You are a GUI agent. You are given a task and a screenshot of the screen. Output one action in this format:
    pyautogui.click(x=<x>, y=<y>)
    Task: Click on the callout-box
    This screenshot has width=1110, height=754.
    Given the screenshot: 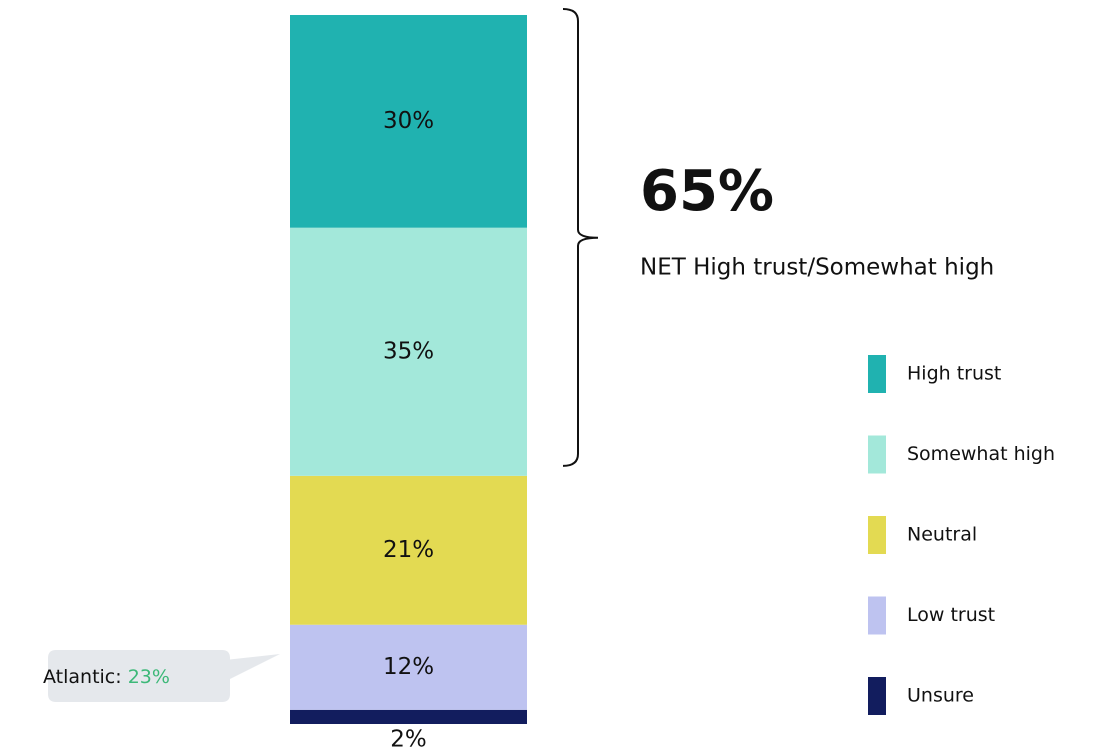 What is the action you would take?
    pyautogui.click(x=139, y=676)
    